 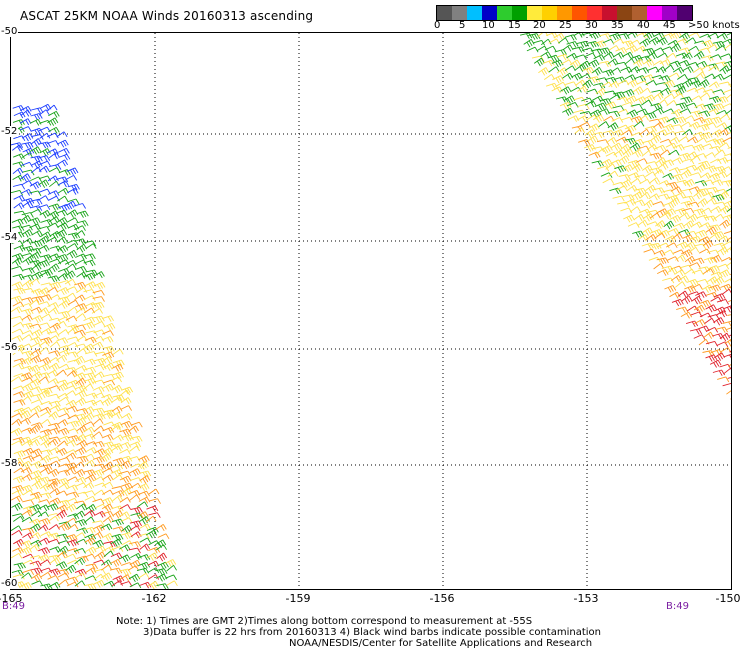 I want to click on wind-speed-legend: 0 5 10 15 20 25 30 35 40 45 >50 knots, so click(x=587, y=19).